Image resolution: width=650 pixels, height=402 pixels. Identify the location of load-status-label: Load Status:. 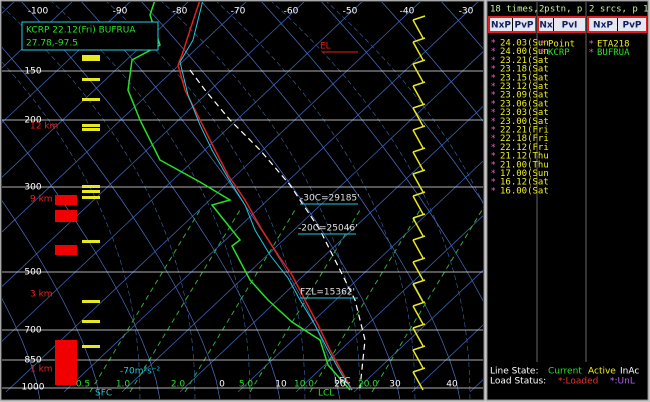
(518, 382).